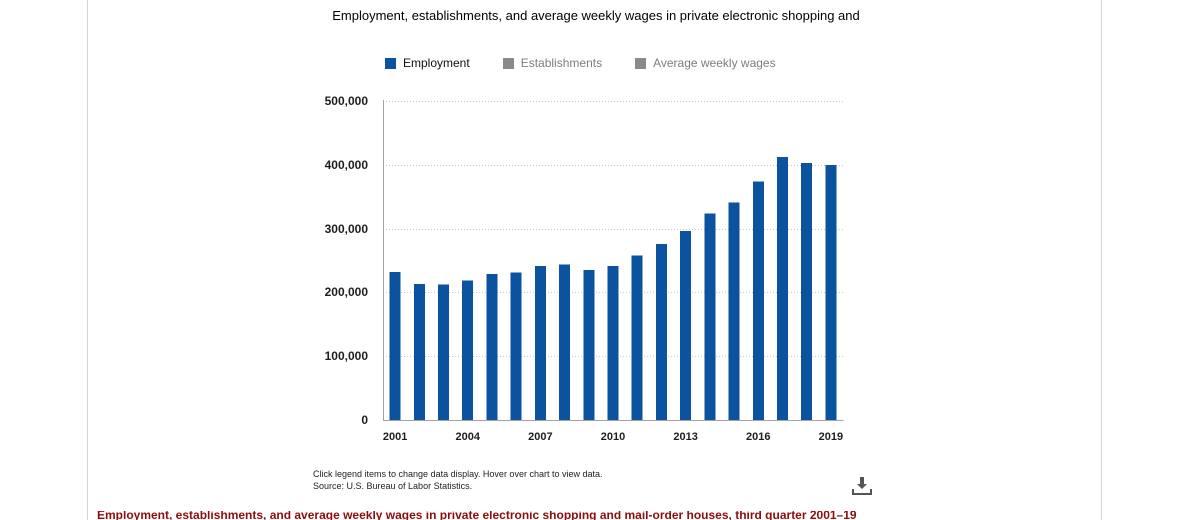  What do you see at coordinates (436, 63) in the screenshot?
I see `legend-label-employment: Employment` at bounding box center [436, 63].